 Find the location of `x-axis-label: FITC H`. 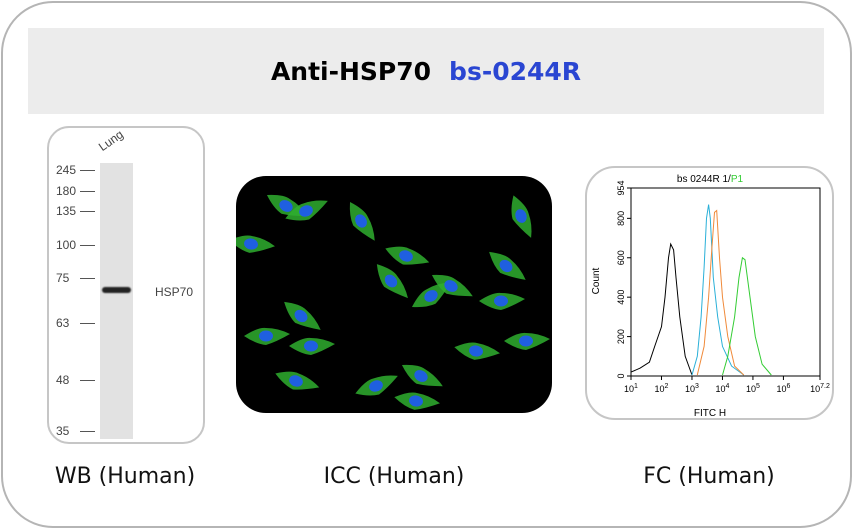

x-axis-label: FITC H is located at coordinates (710, 413).